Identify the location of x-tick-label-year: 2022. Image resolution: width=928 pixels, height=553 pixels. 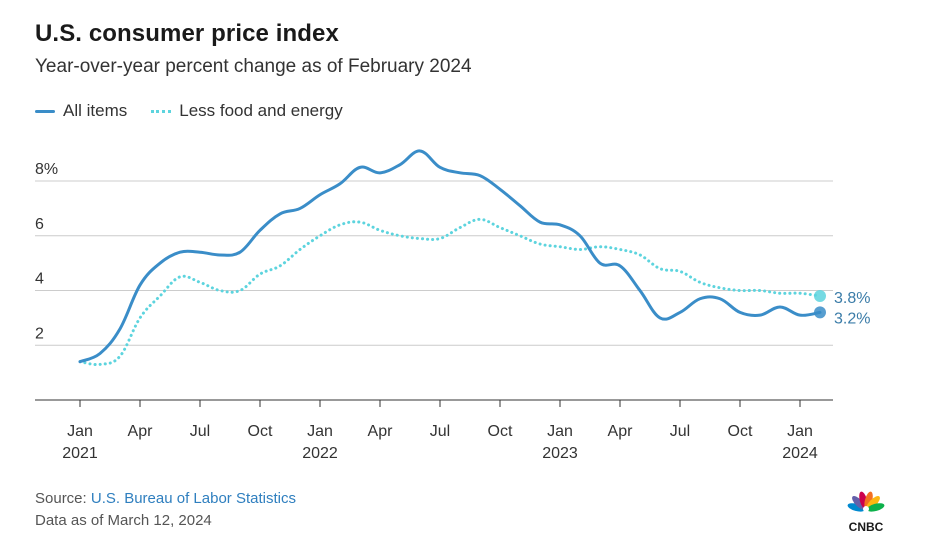
(320, 453).